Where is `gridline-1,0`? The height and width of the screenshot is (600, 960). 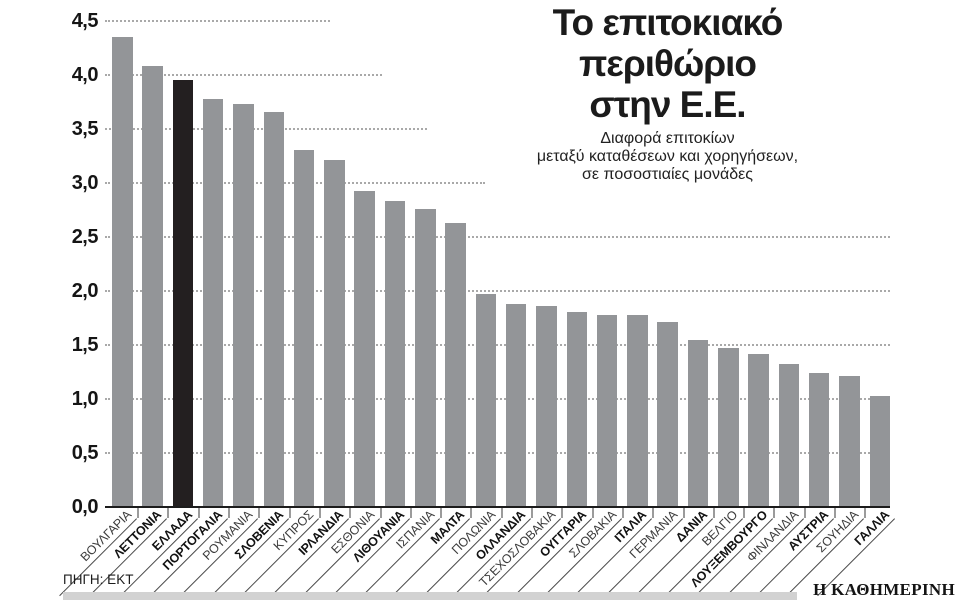
gridline-1,0 is located at coordinates (497, 399).